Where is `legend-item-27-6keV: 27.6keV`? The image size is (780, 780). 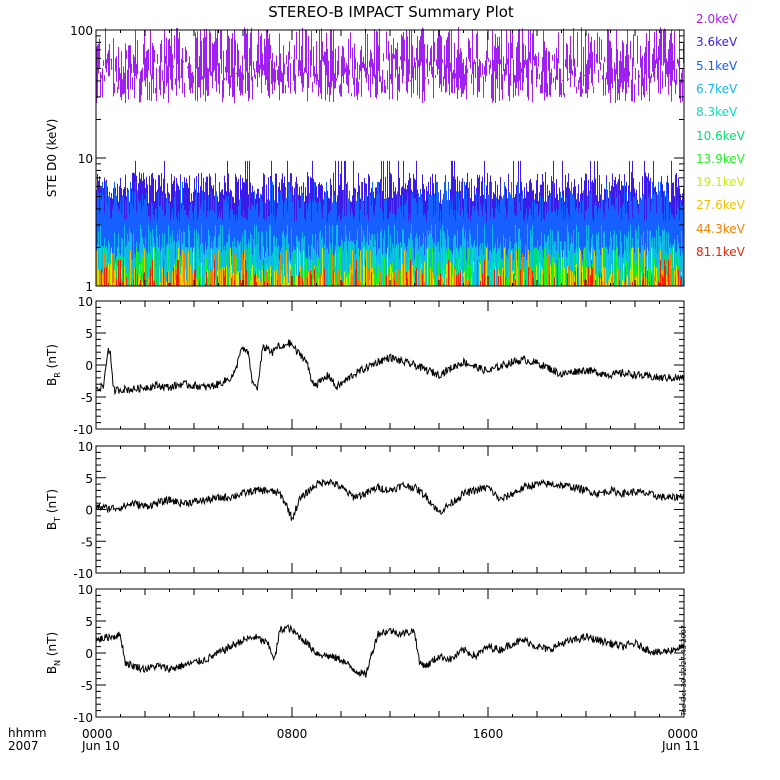 legend-item-27-6keV: 27.6keV is located at coordinates (720, 205).